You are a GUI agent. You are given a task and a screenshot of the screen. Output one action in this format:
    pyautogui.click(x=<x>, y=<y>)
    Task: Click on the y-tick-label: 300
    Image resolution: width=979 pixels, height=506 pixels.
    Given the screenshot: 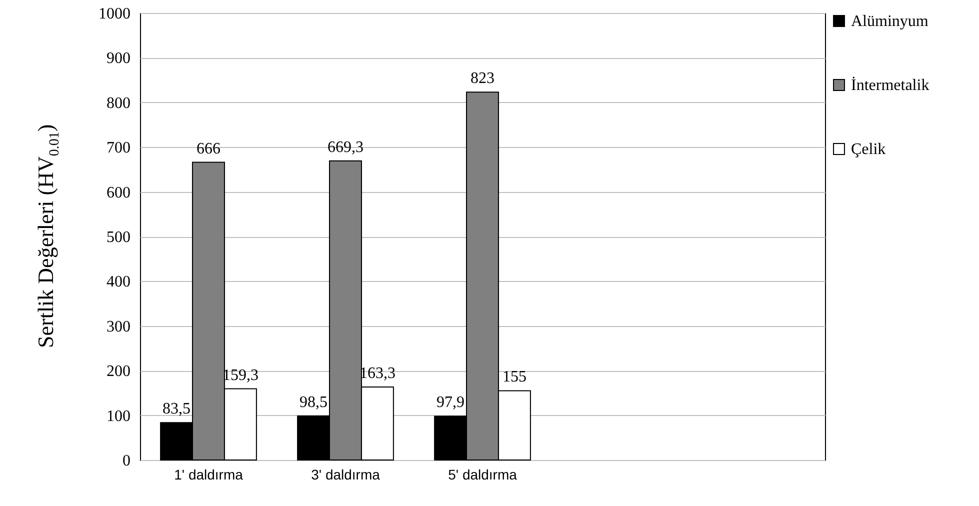 What is the action you would take?
    pyautogui.click(x=118, y=327)
    